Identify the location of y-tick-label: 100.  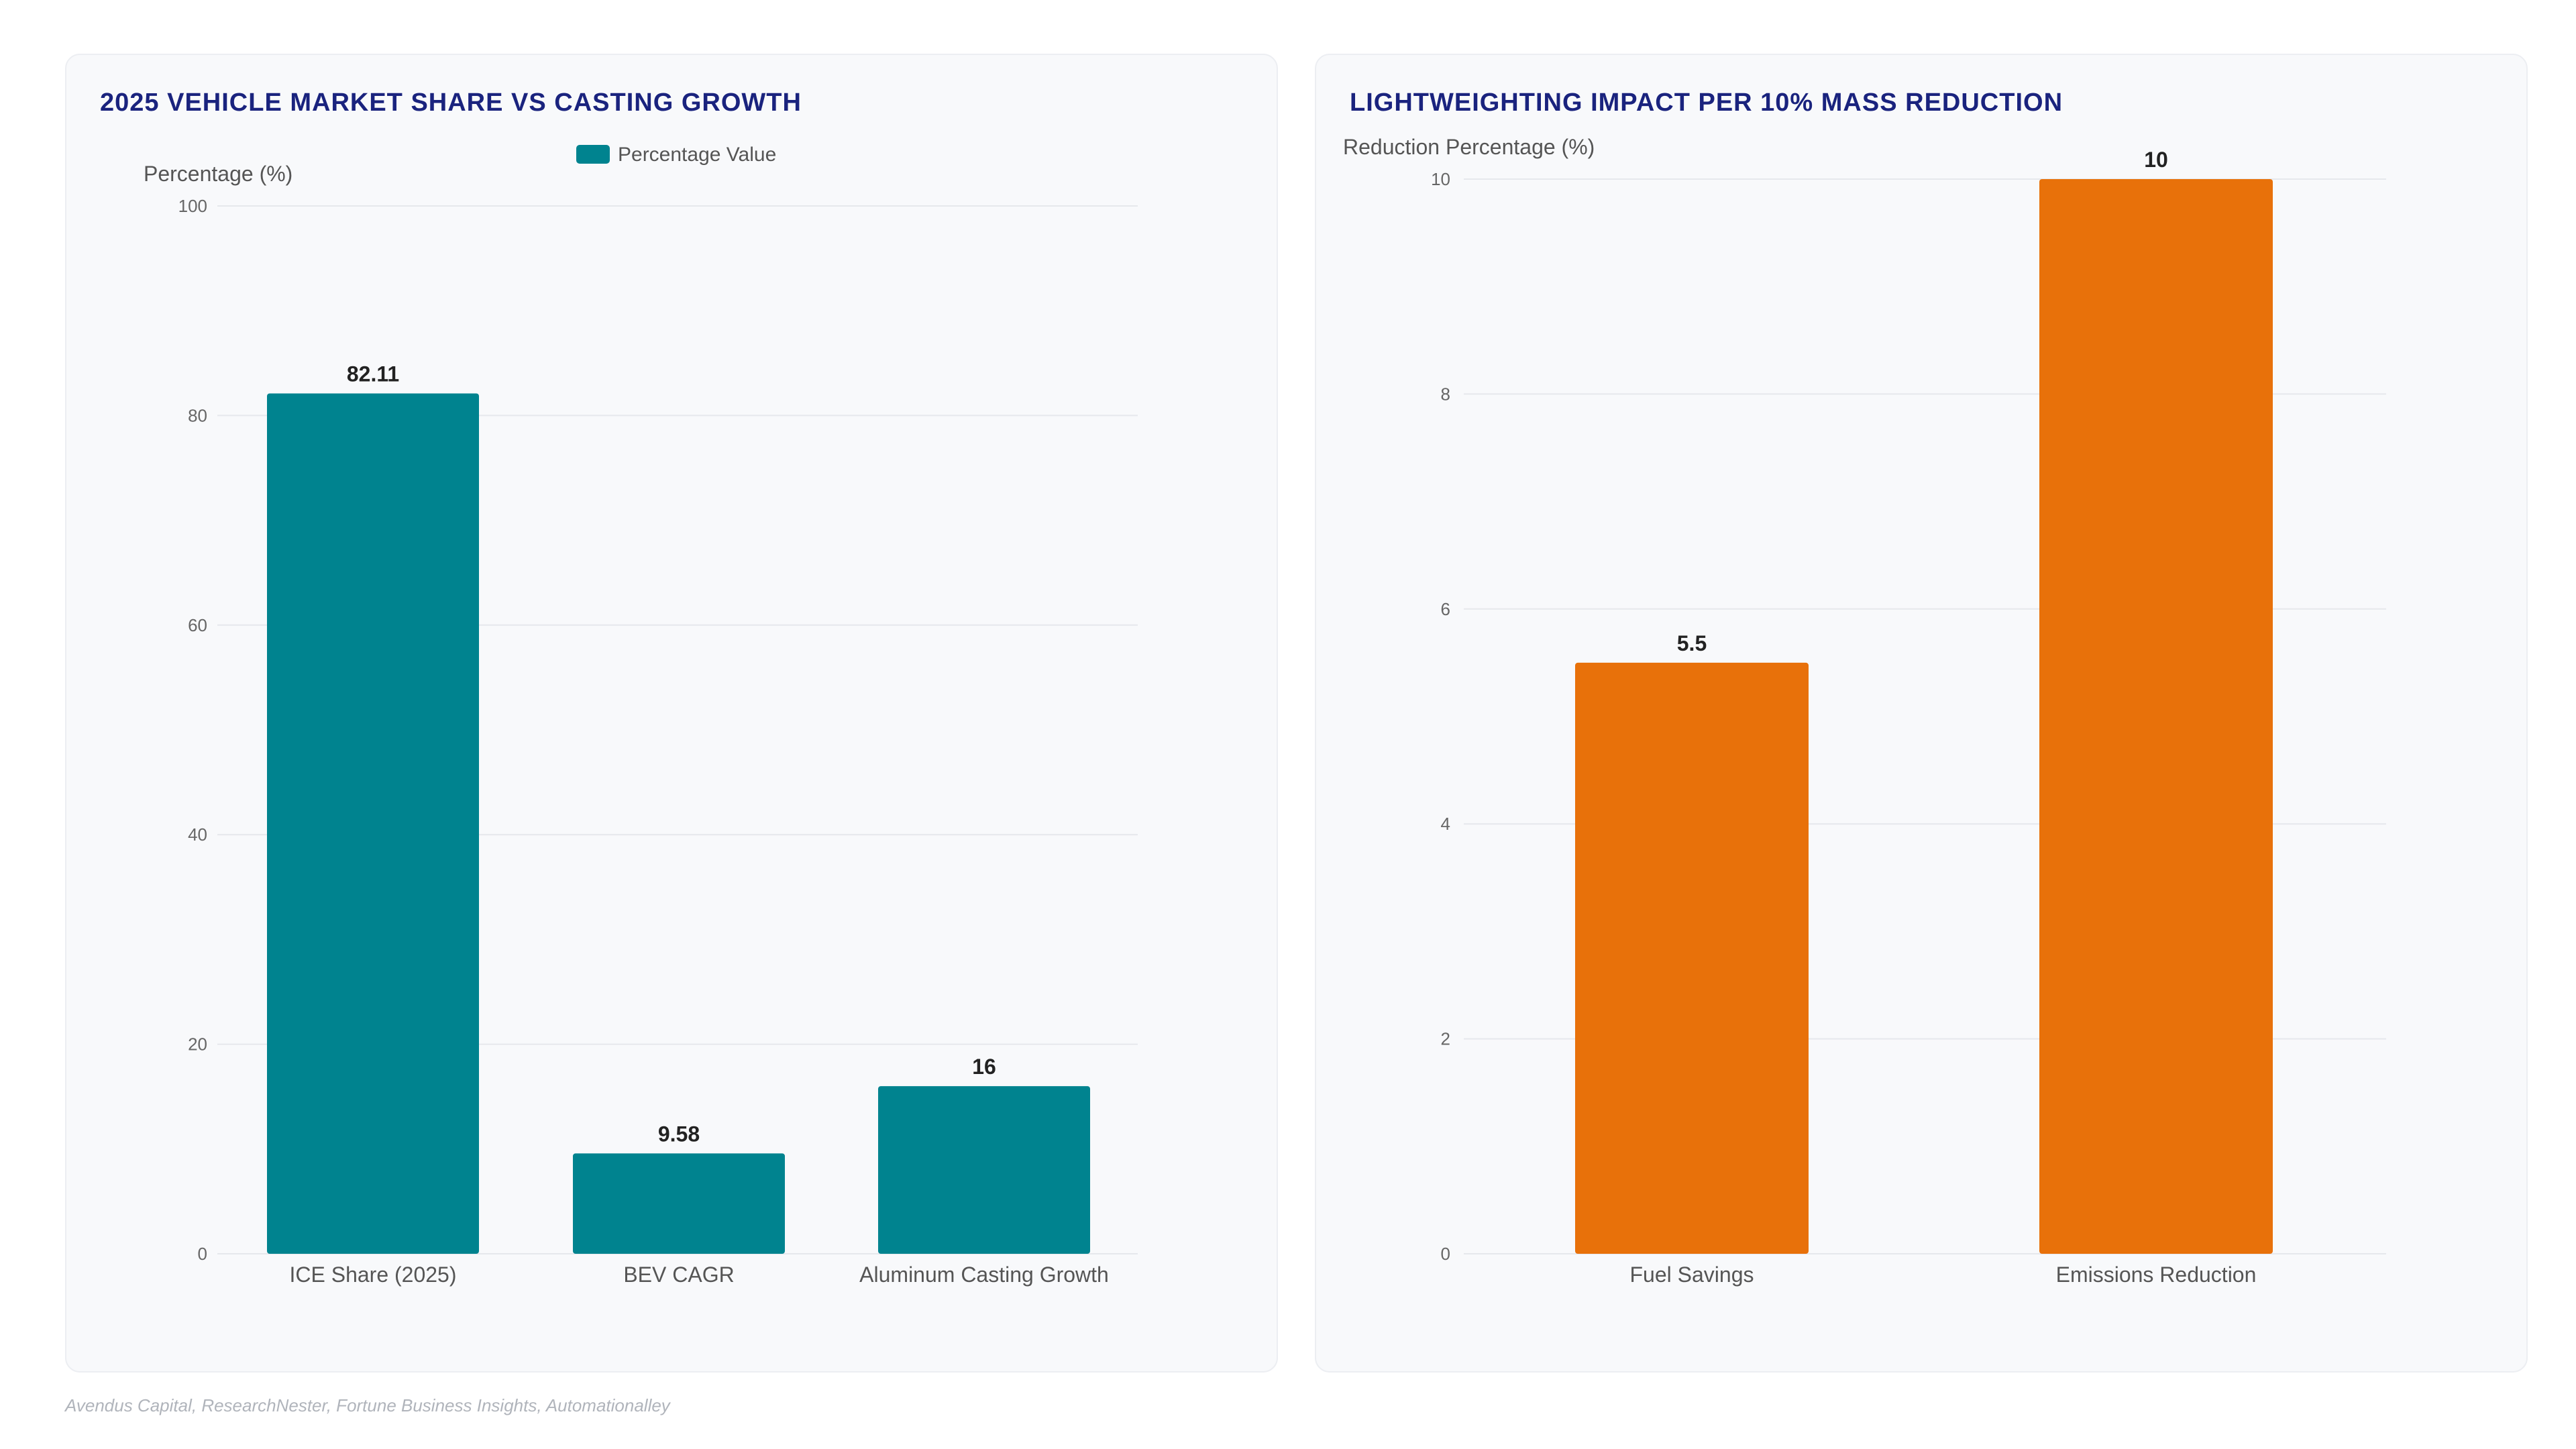
(192, 206).